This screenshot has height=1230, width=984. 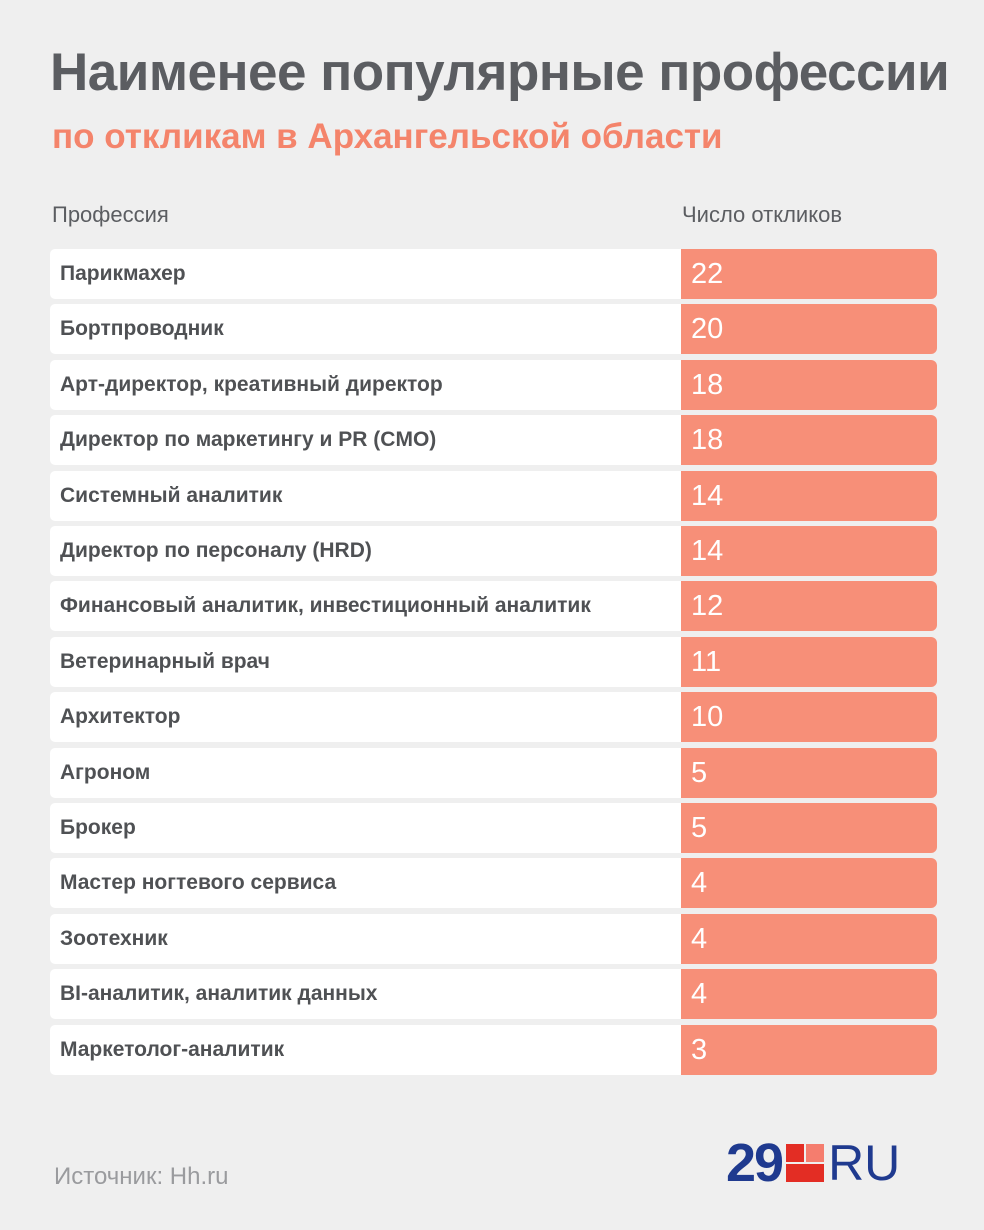 I want to click on row-label-cell: Директор по персоналу (HRD), so click(x=366, y=551).